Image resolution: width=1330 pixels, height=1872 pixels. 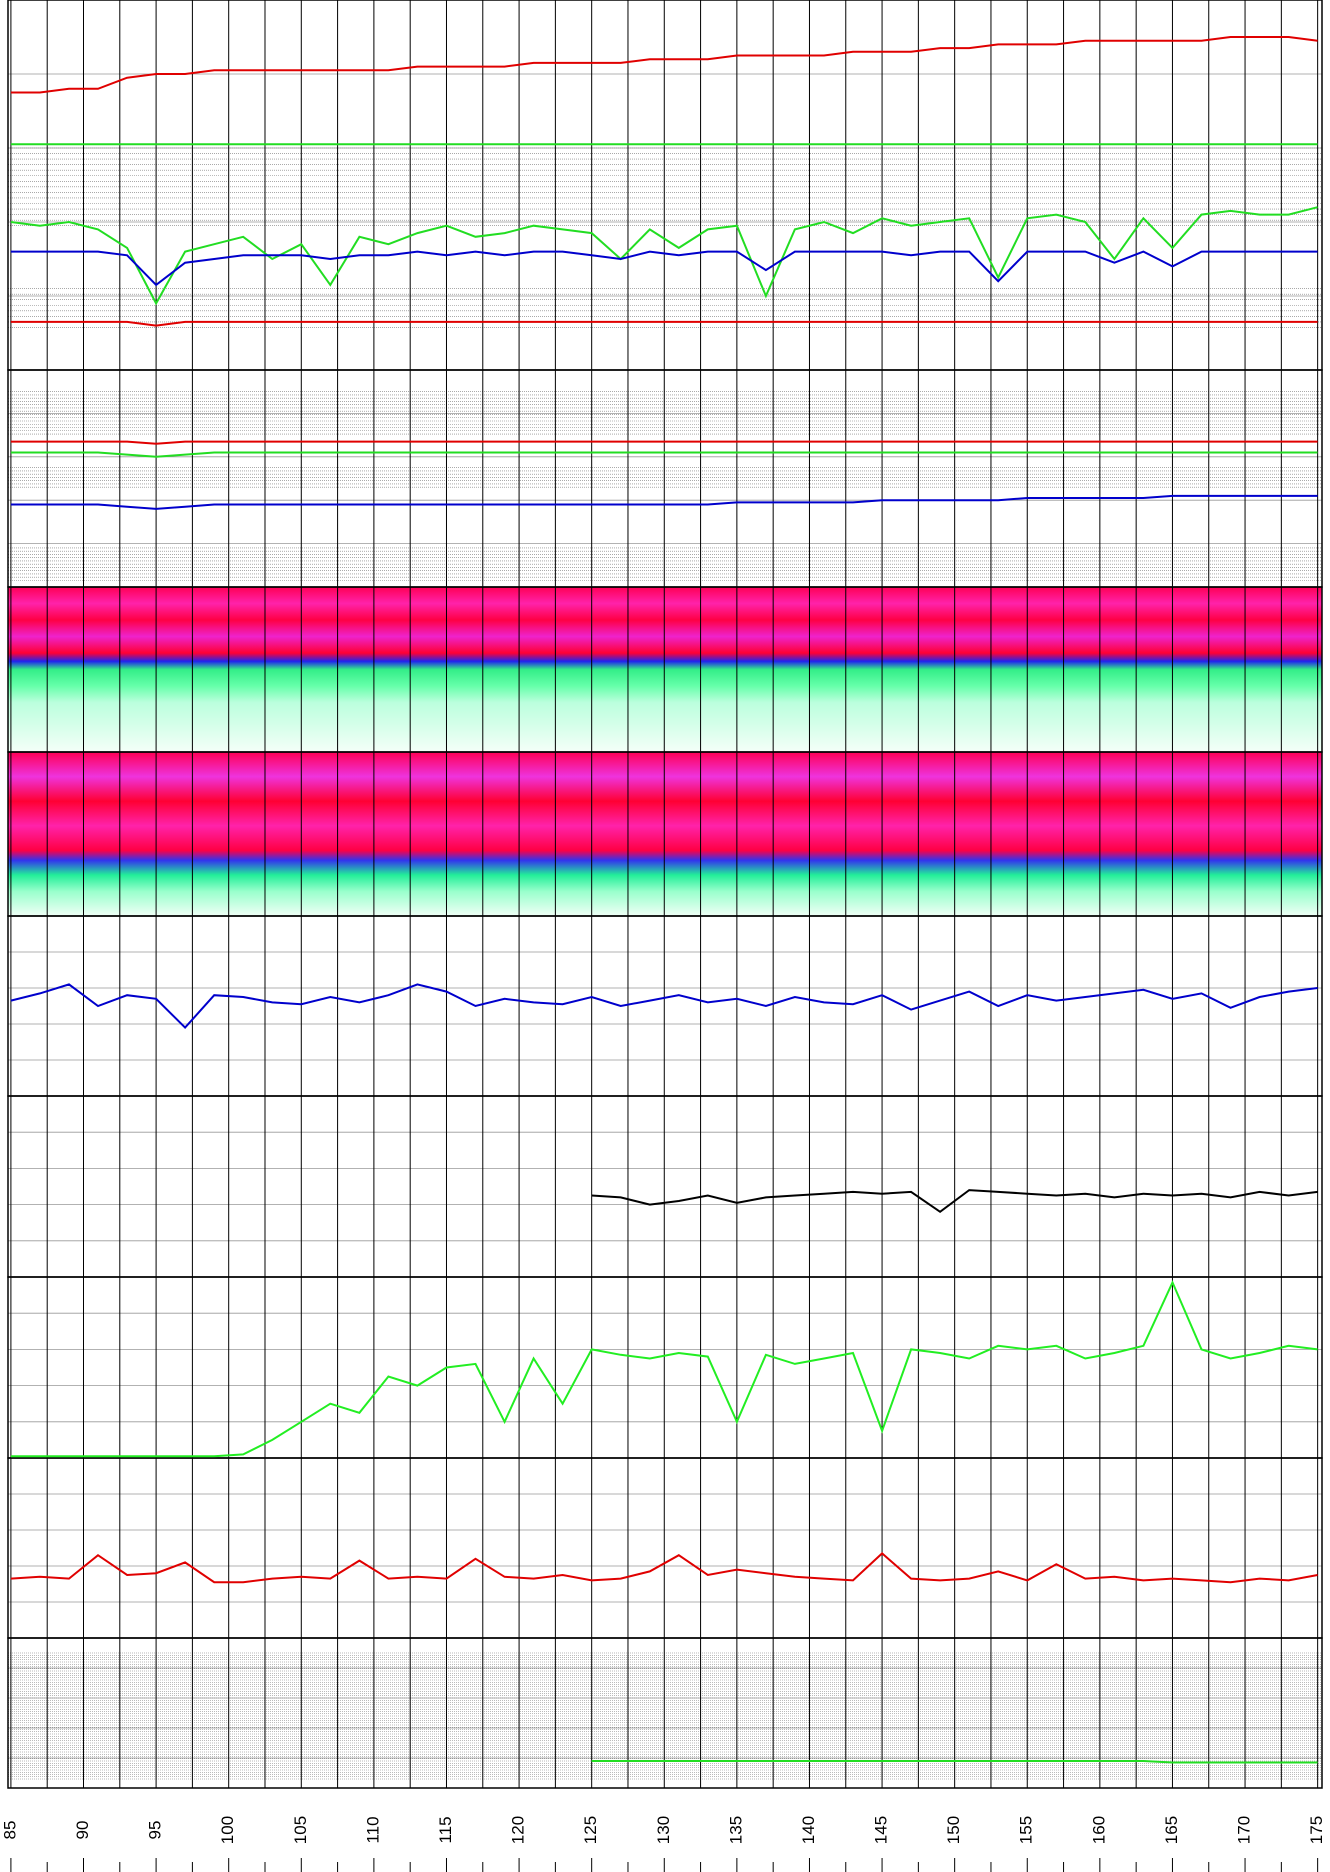 What do you see at coordinates (1026, 1830) in the screenshot?
I see `x-tick-label: 155` at bounding box center [1026, 1830].